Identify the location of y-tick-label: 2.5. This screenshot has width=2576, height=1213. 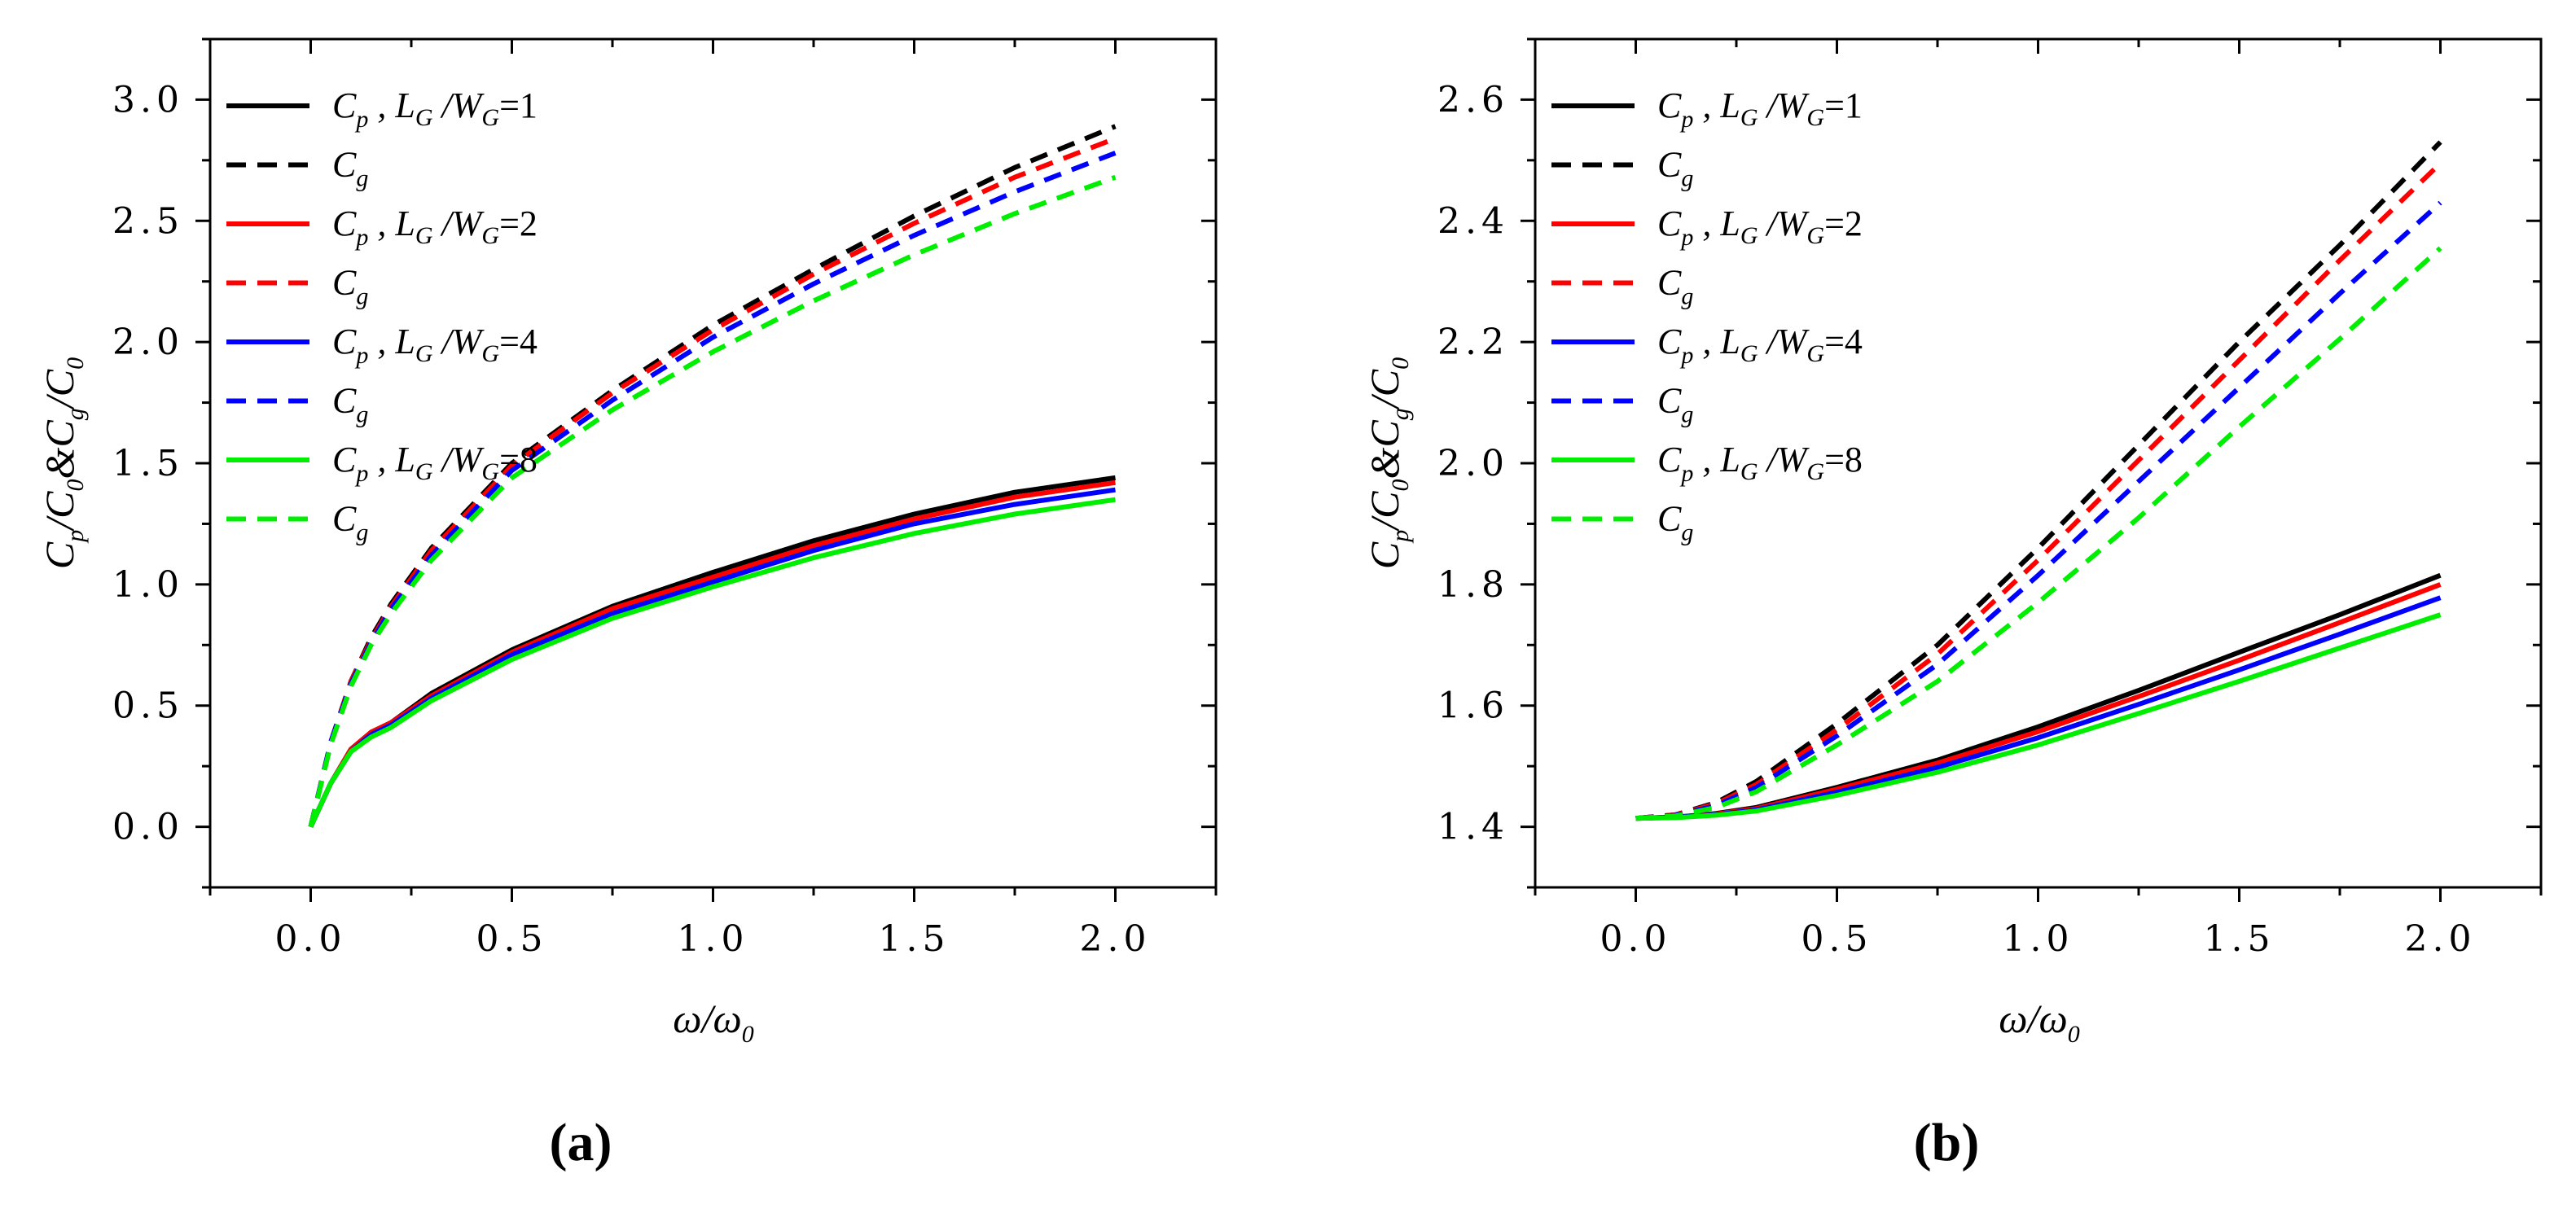
(148, 221).